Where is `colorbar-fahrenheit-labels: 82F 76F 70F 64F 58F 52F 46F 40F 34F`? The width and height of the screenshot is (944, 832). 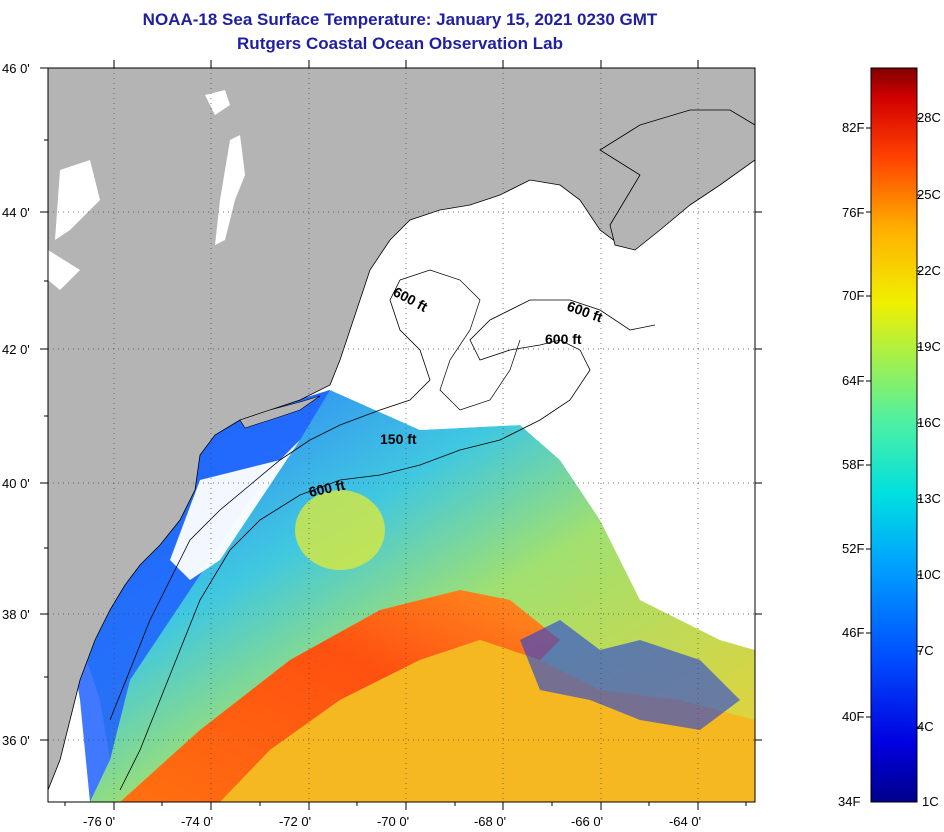 colorbar-fahrenheit-labels: 82F 76F 70F 64F 58F 52F 46F 40F 34F is located at coordinates (851, 464).